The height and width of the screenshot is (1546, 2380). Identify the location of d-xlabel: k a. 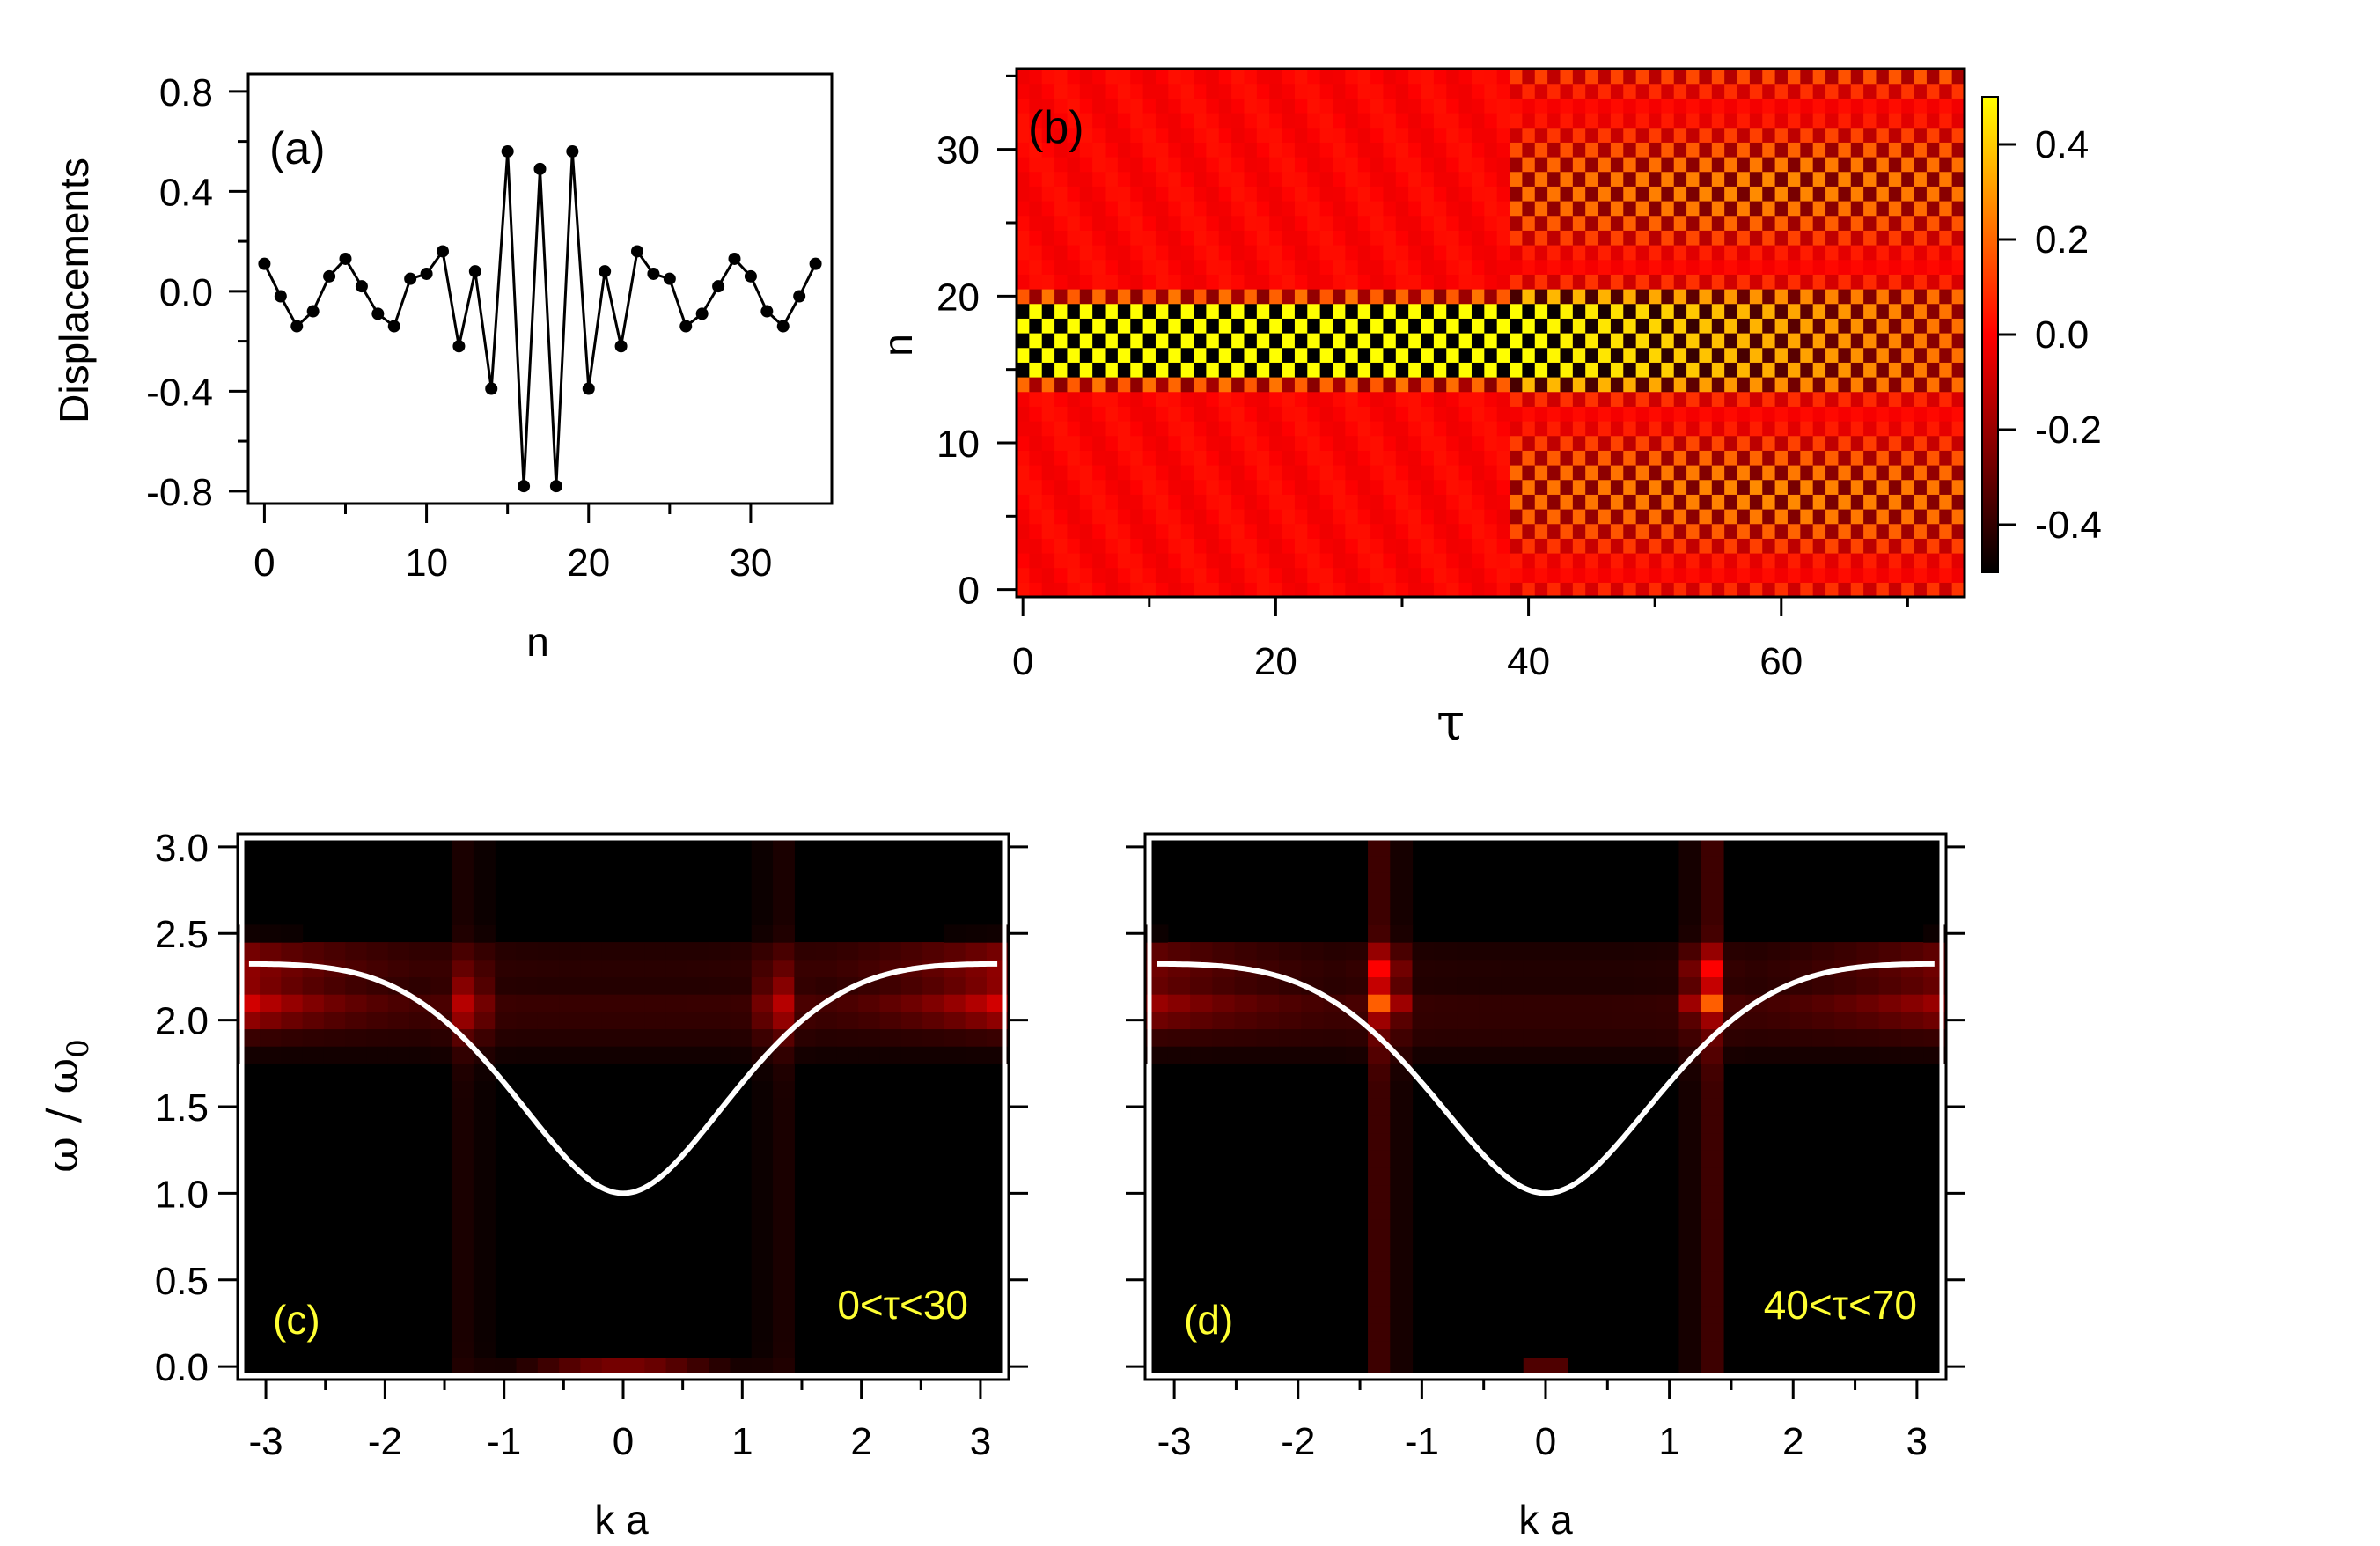
(1545, 1519).